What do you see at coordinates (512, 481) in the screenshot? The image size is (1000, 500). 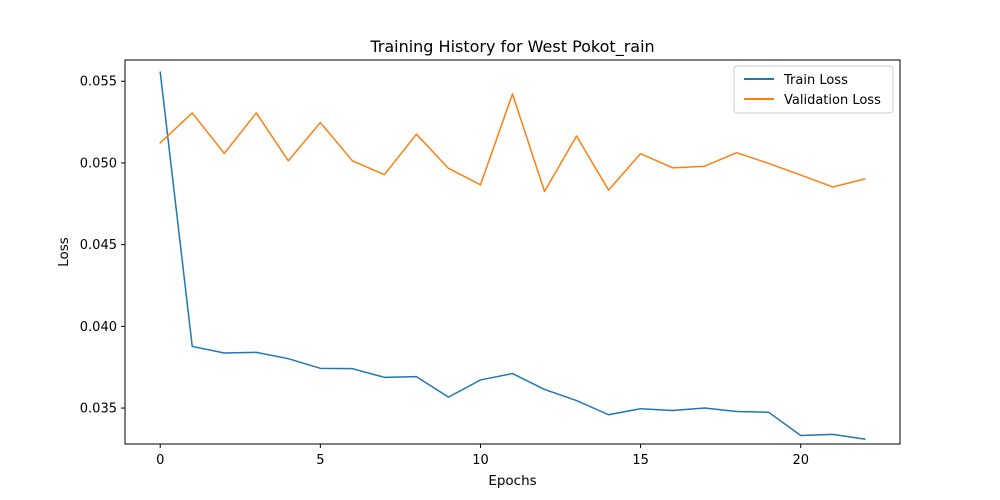 I see `x-axis-title: Epochs` at bounding box center [512, 481].